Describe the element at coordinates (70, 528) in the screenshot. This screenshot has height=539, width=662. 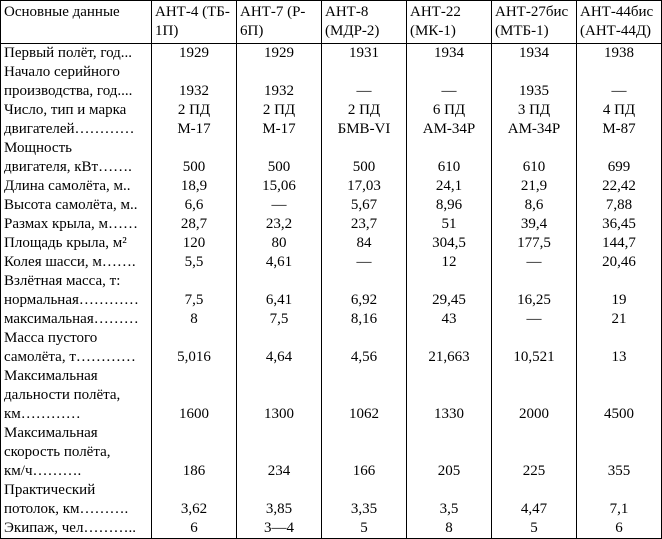
I see `row-label: Экипаж, чел………..` at that location.